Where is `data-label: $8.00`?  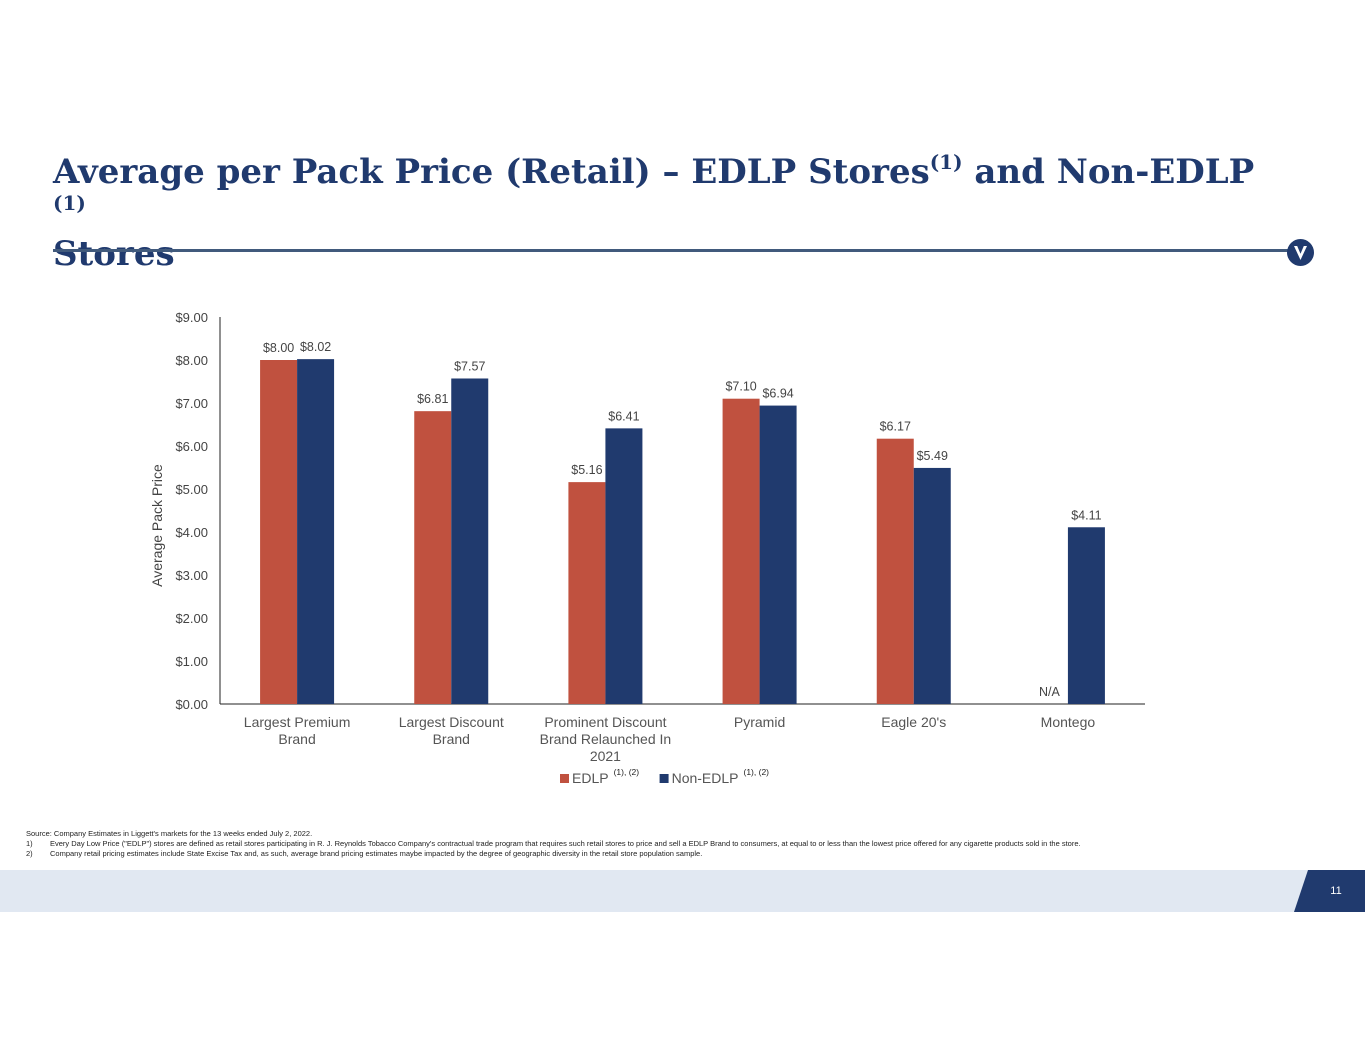 data-label: $8.00 is located at coordinates (278, 348).